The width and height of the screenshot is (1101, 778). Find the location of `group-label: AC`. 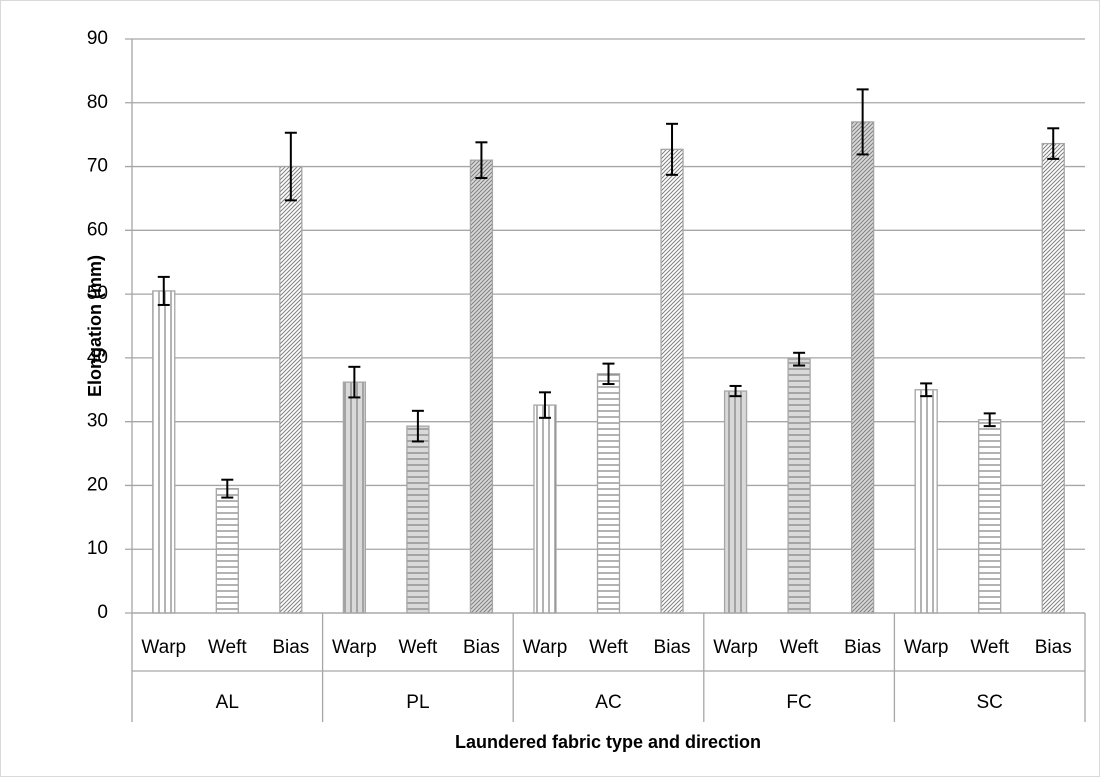

group-label: AC is located at coordinates (608, 702).